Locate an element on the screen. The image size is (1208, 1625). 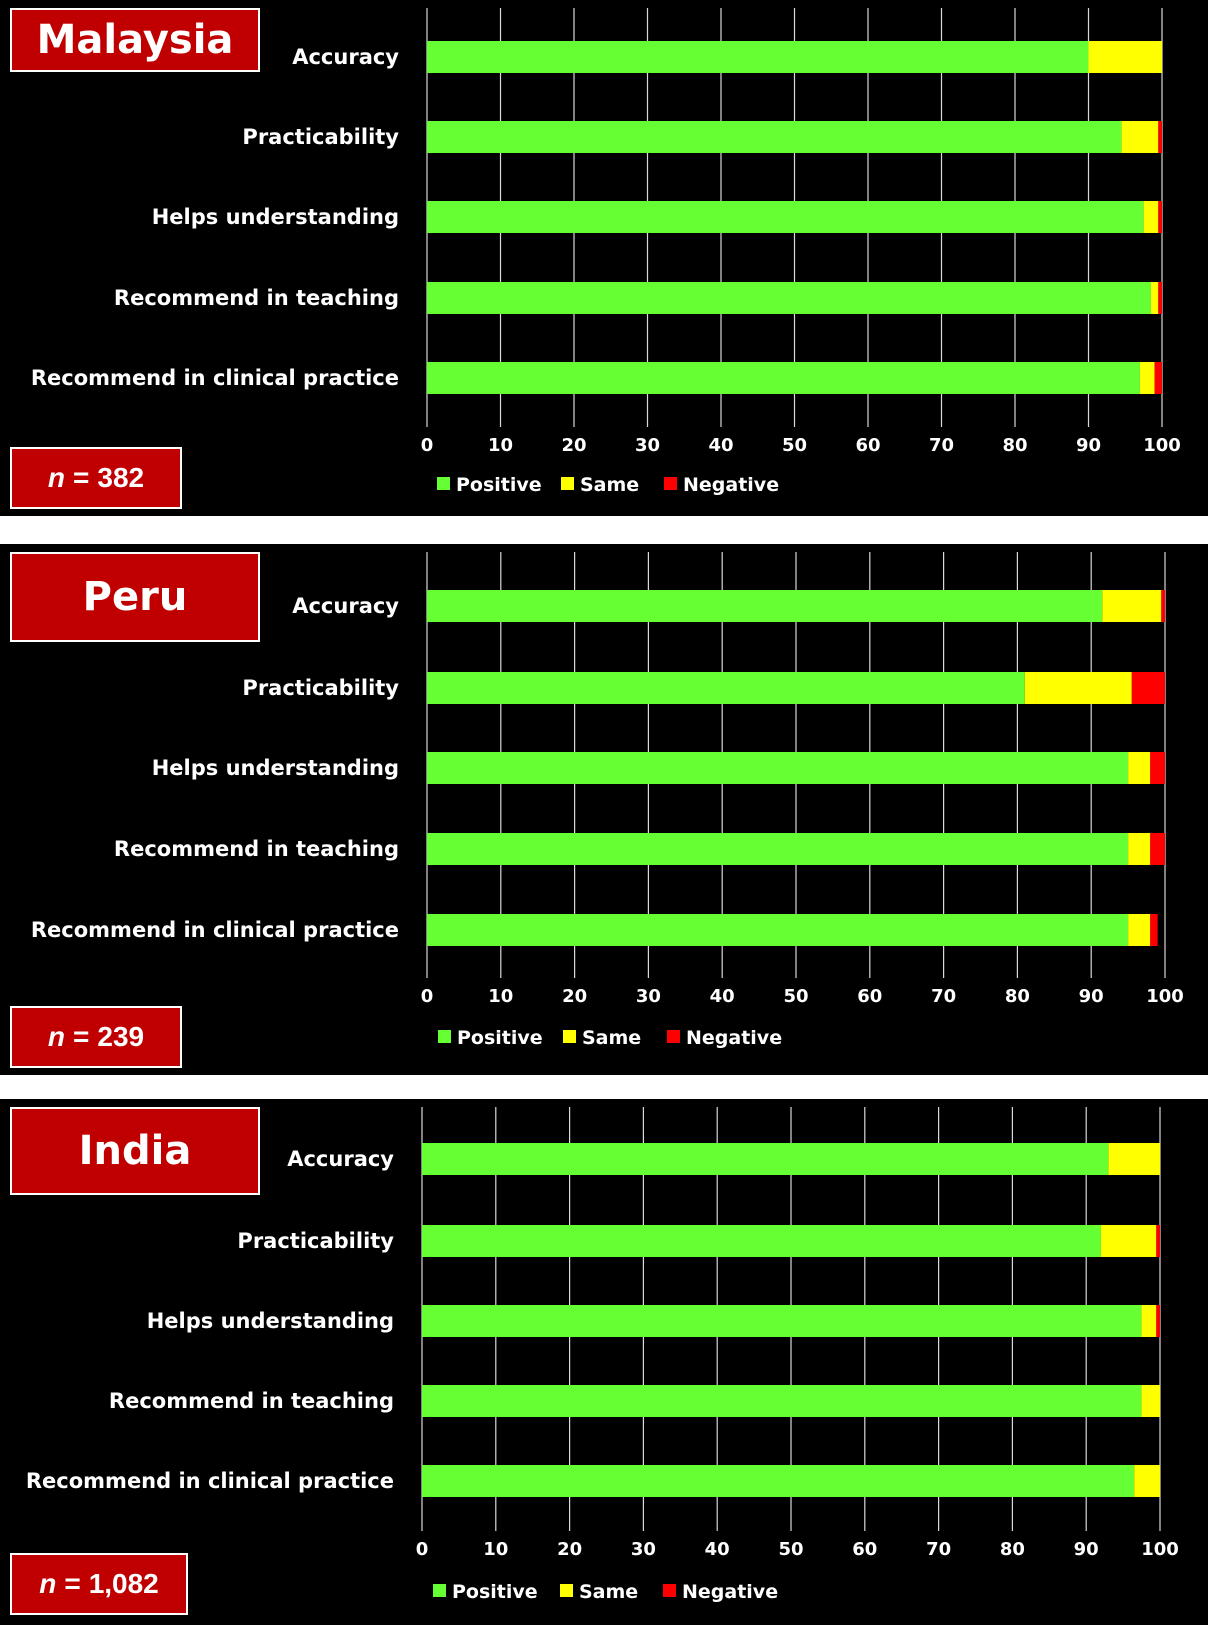
sample-size-value: 382 is located at coordinates (121, 477).